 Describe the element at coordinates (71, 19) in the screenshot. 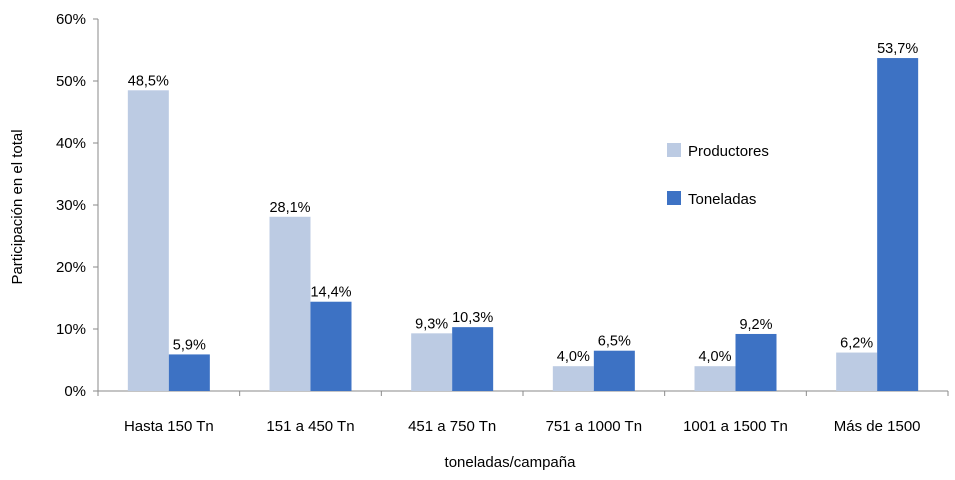

I see `y-tick-label: 60%` at that location.